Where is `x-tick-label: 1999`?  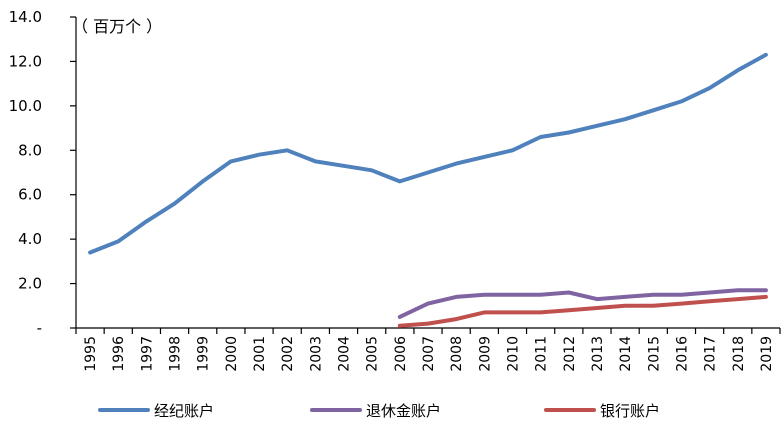 x-tick-label: 1999 is located at coordinates (204, 354).